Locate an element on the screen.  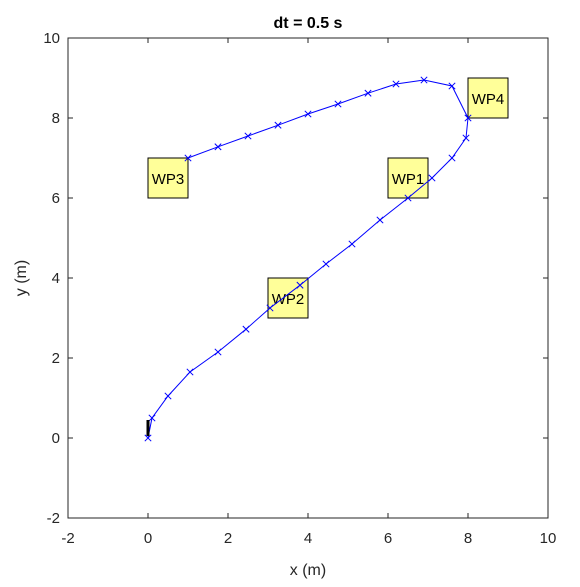
x-tick-label: 6 is located at coordinates (388, 538).